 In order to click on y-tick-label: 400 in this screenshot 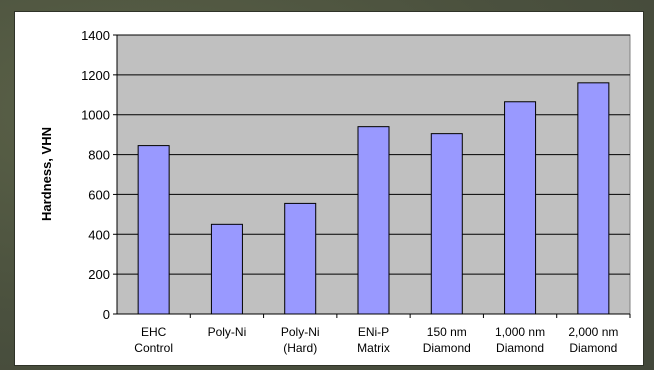, I will do `click(99, 234)`.